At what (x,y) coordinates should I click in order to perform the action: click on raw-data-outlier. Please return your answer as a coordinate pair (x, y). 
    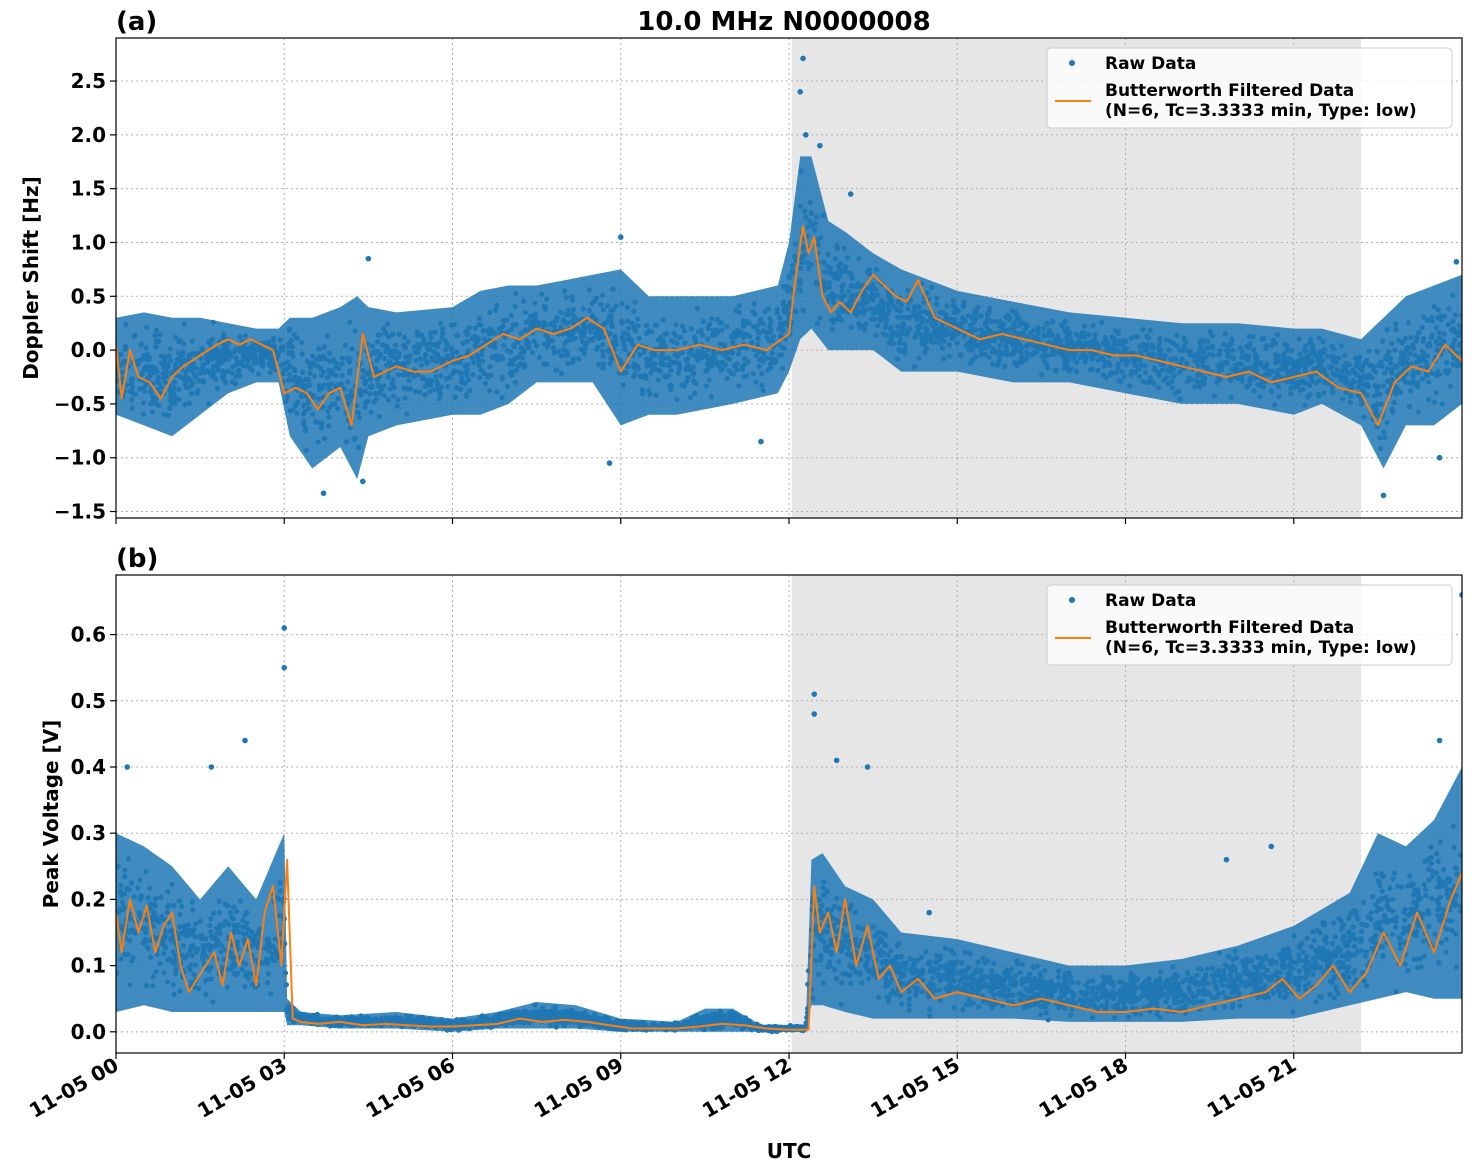
    Looking at the image, I should click on (1383, 495).